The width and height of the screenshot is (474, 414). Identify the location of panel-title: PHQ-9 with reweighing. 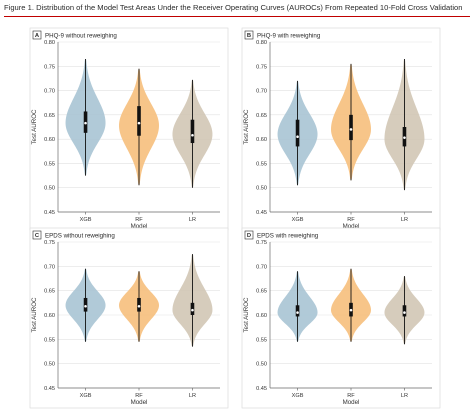
(289, 35).